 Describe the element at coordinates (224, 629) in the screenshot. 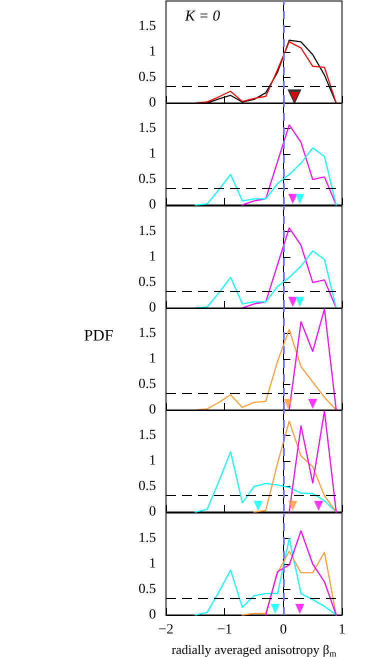

I see `x-tick-label: −1` at that location.